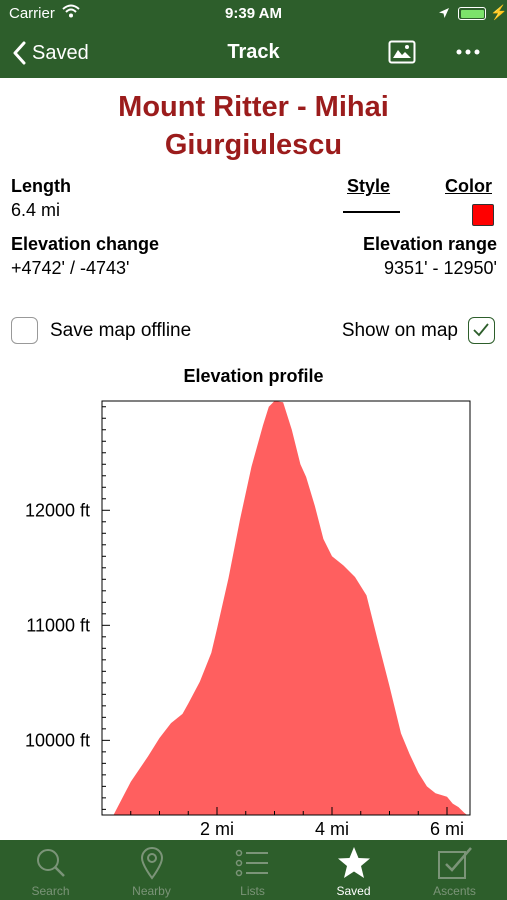  I want to click on more-button, so click(468, 54).